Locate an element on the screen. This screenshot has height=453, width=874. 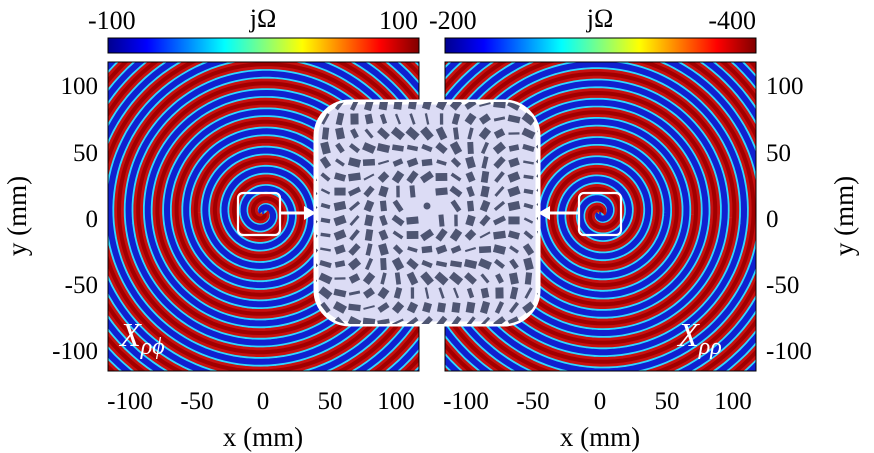
right-component-base: X is located at coordinates (688, 335).